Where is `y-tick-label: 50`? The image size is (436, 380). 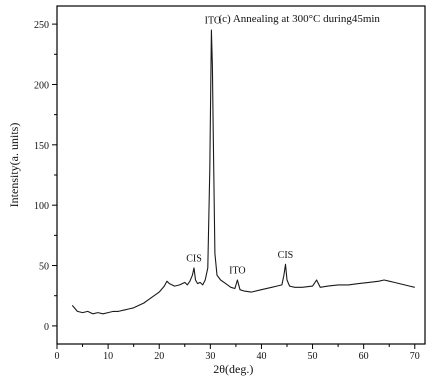 y-tick-label: 50 is located at coordinates (44, 267).